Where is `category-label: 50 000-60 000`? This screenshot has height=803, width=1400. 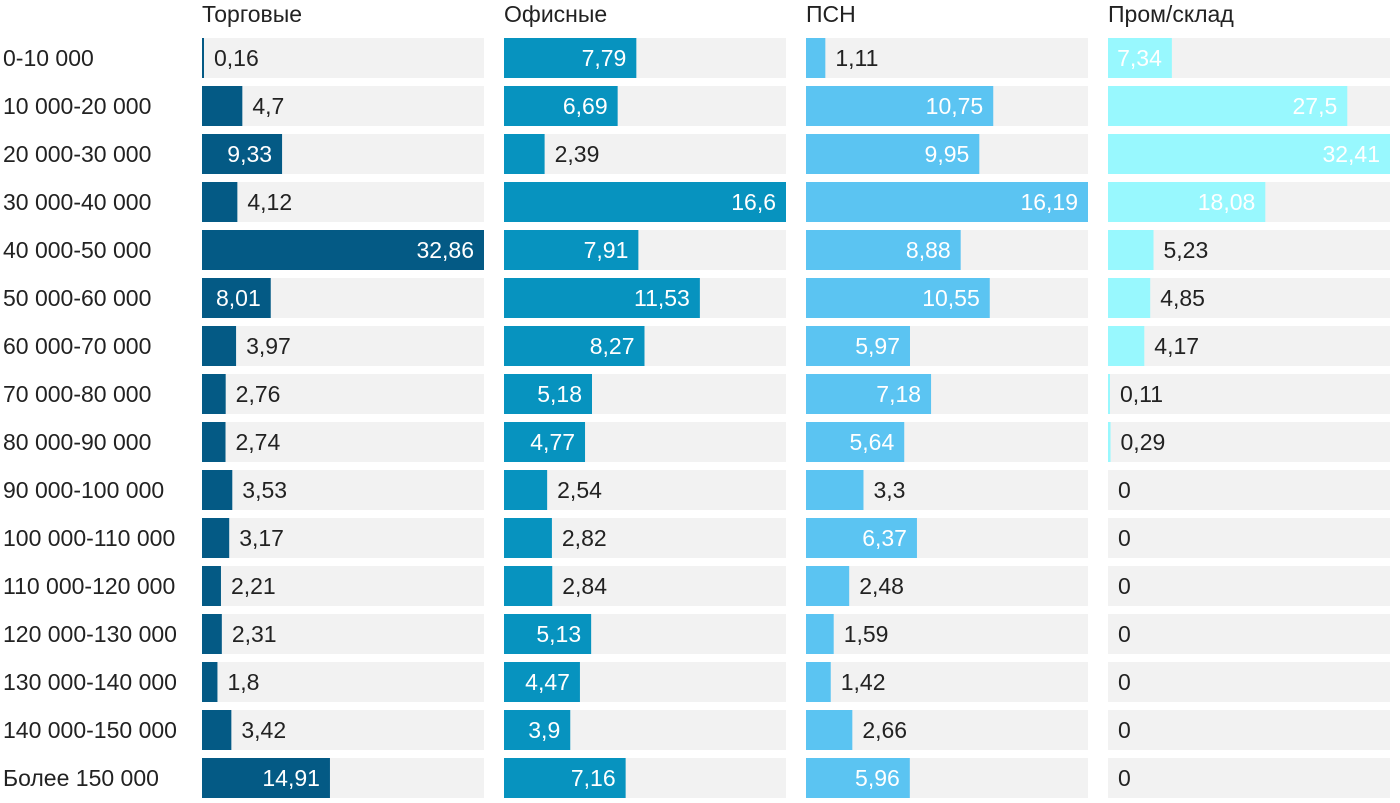
category-label: 50 000-60 000 is located at coordinates (77, 298).